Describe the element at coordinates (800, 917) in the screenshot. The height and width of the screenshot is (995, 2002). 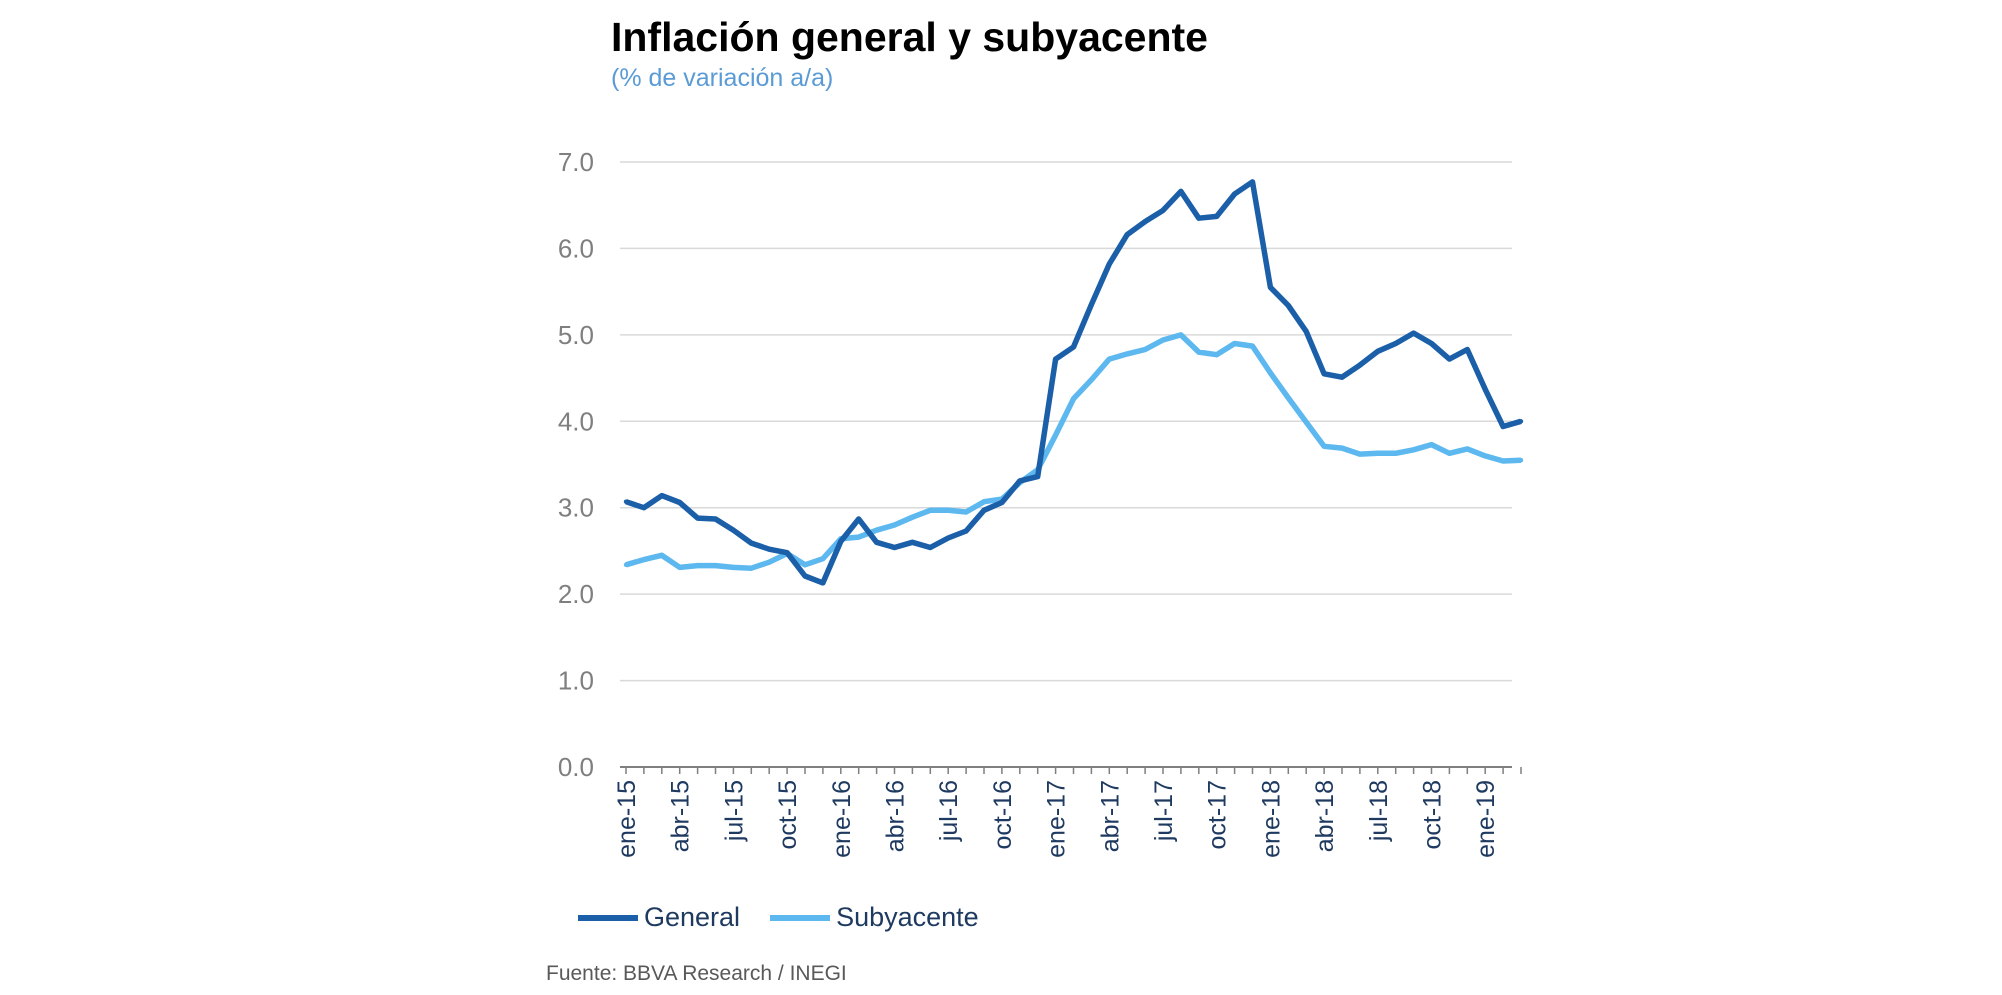
I see `legend-swatch-subyacente` at that location.